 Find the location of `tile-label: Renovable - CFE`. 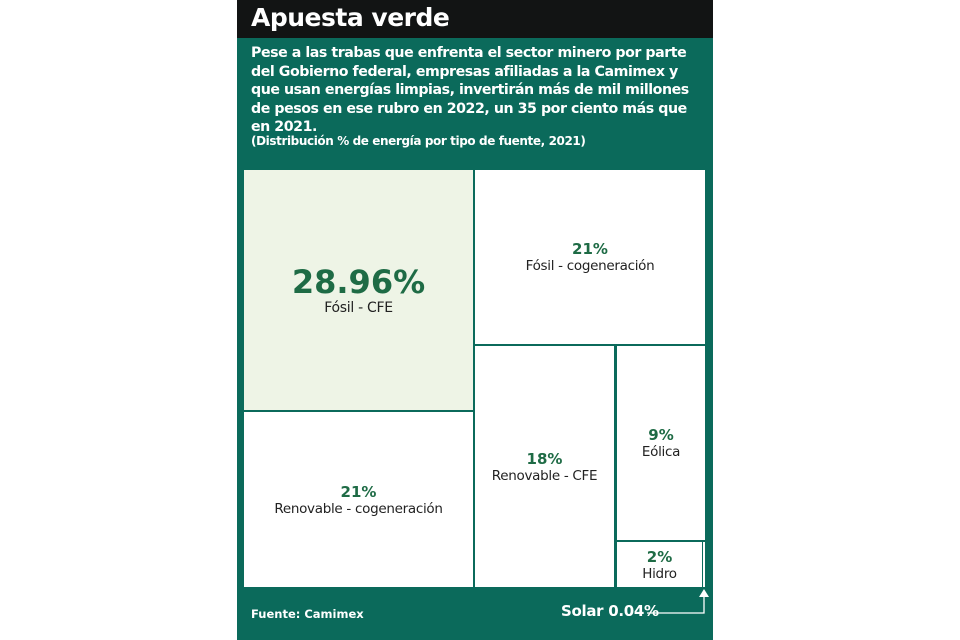

tile-label: Renovable - CFE is located at coordinates (544, 475).